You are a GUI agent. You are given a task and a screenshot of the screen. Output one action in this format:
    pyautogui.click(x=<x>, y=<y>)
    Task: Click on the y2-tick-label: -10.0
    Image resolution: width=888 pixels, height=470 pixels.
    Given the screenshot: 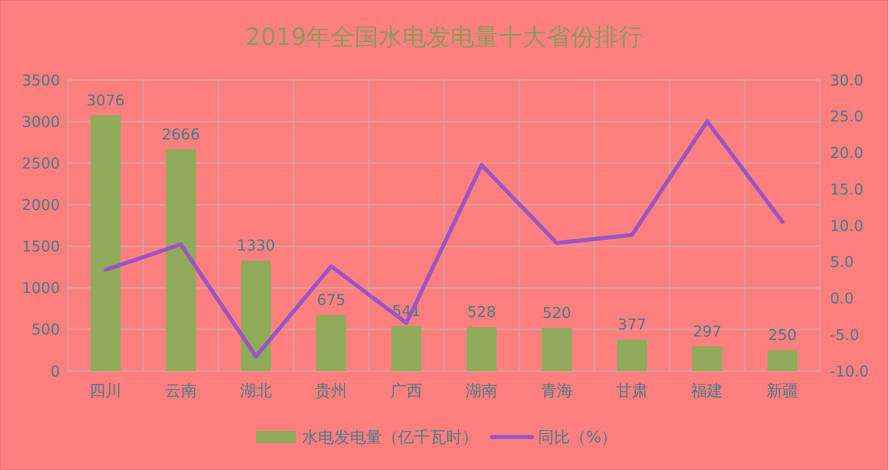 What is the action you would take?
    pyautogui.click(x=849, y=371)
    